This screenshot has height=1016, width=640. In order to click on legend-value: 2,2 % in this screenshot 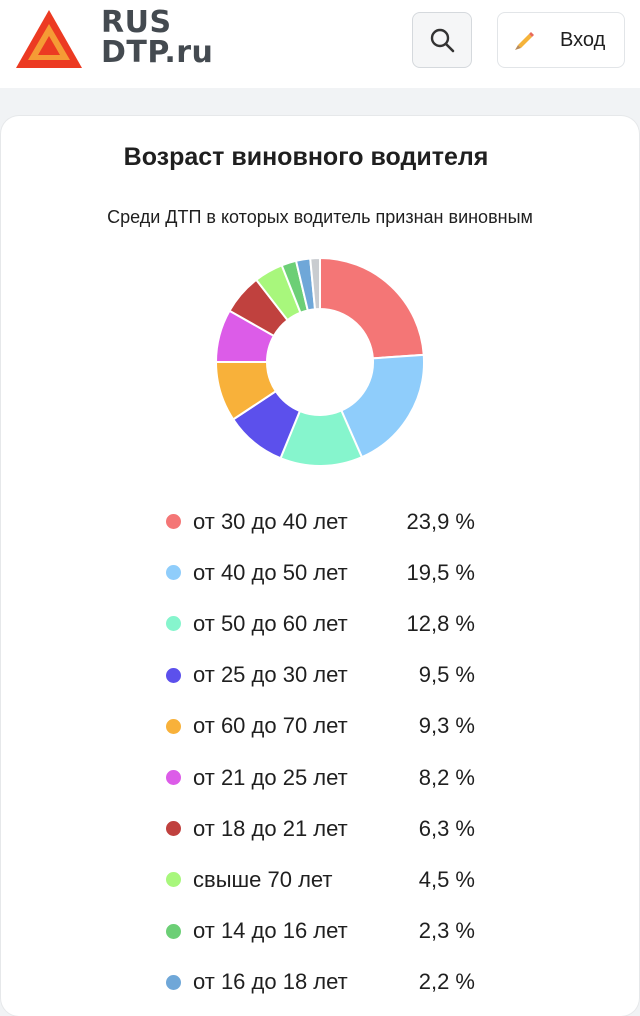, I will do `click(446, 982)`.